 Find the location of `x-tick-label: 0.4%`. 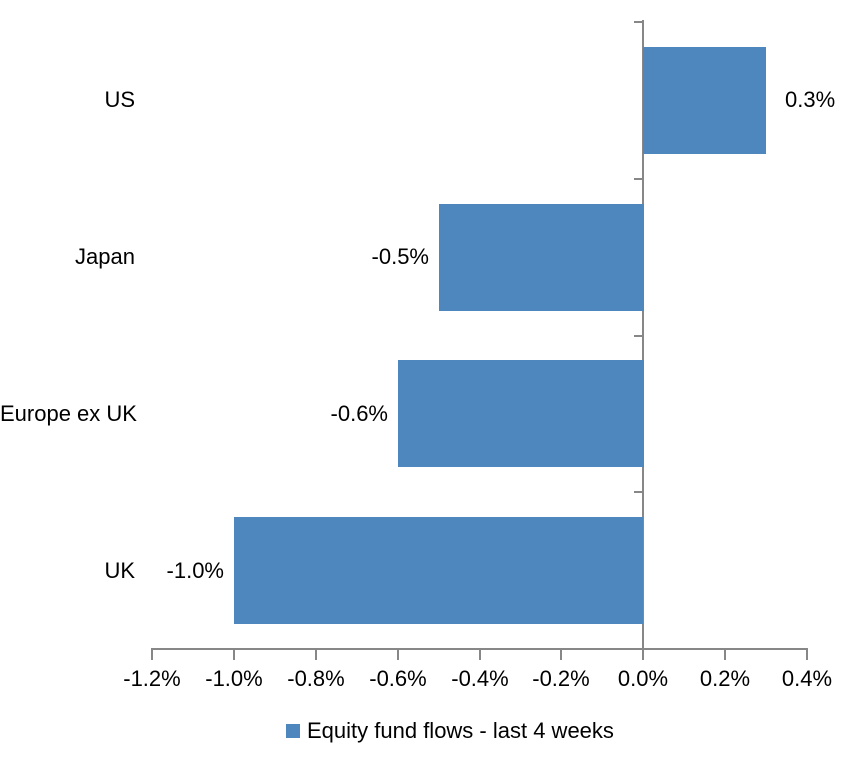

x-tick-label: 0.4% is located at coordinates (807, 678).